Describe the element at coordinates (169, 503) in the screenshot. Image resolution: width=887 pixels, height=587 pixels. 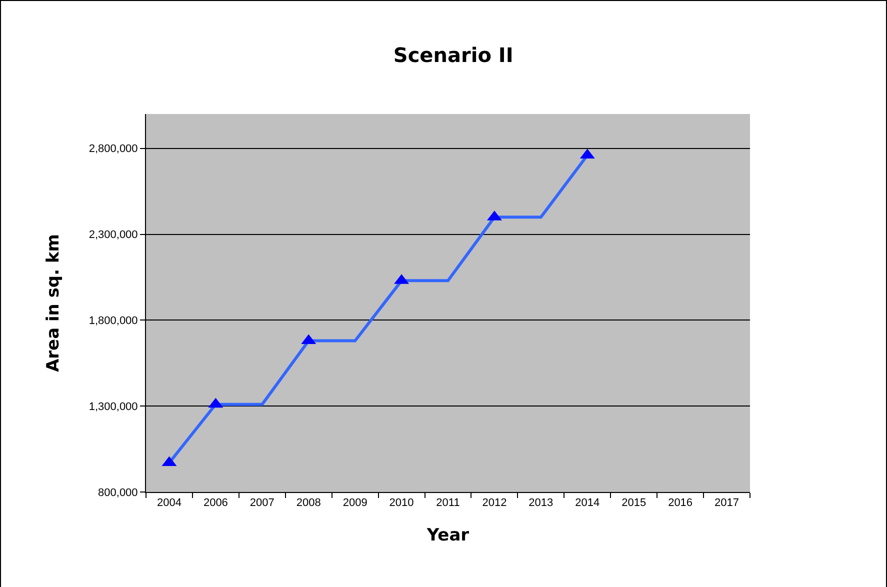
I see `x-tick-label: 2004` at that location.